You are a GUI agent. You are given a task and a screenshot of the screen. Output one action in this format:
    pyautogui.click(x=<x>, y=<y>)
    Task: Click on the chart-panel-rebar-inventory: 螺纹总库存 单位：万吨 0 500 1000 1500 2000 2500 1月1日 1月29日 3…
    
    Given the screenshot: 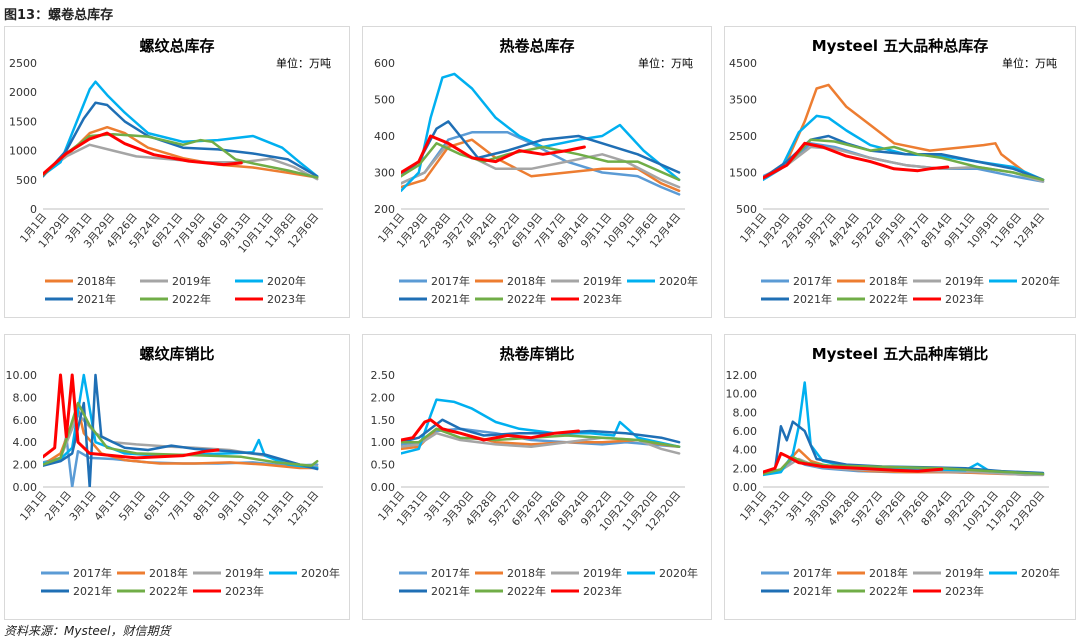 What is the action you would take?
    pyautogui.click(x=177, y=172)
    